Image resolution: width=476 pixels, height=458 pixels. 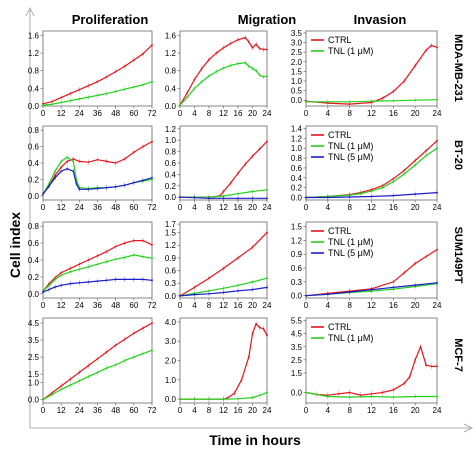 What do you see at coordinates (415, 410) in the screenshot?
I see `x-tick-label: 20` at bounding box center [415, 410].